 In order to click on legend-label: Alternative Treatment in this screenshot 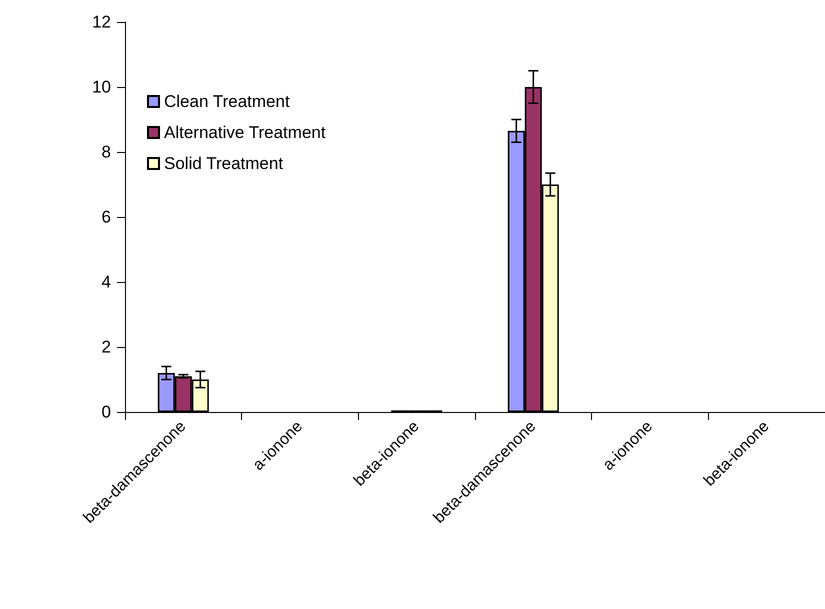, I will do `click(245, 132)`.